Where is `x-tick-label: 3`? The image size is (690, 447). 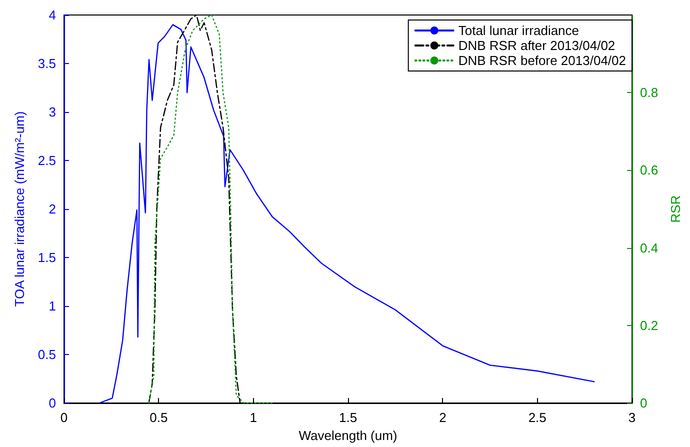
x-tick-label: 3 is located at coordinates (632, 417).